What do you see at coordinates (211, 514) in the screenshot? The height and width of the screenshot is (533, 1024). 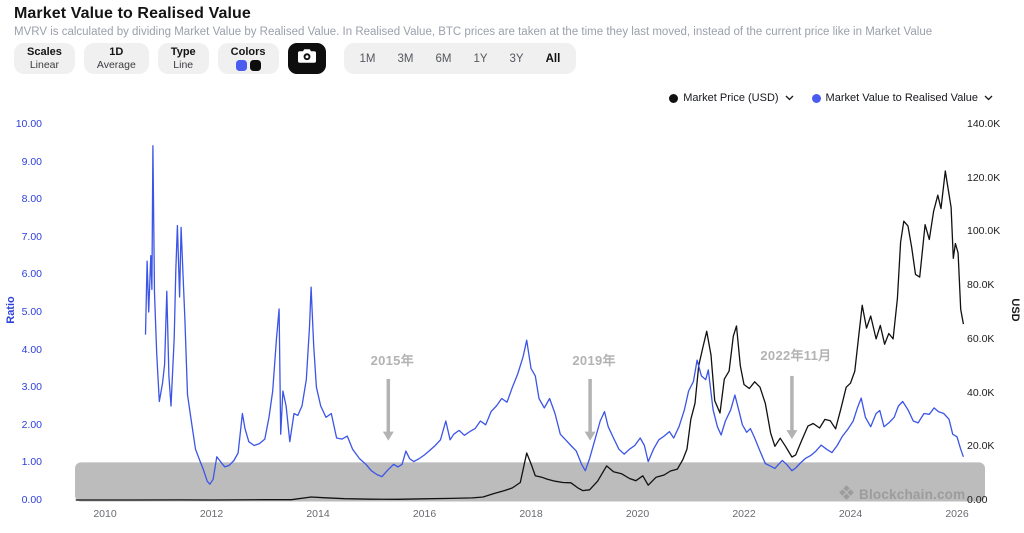 I see `x-axis-tick: 2012` at bounding box center [211, 514].